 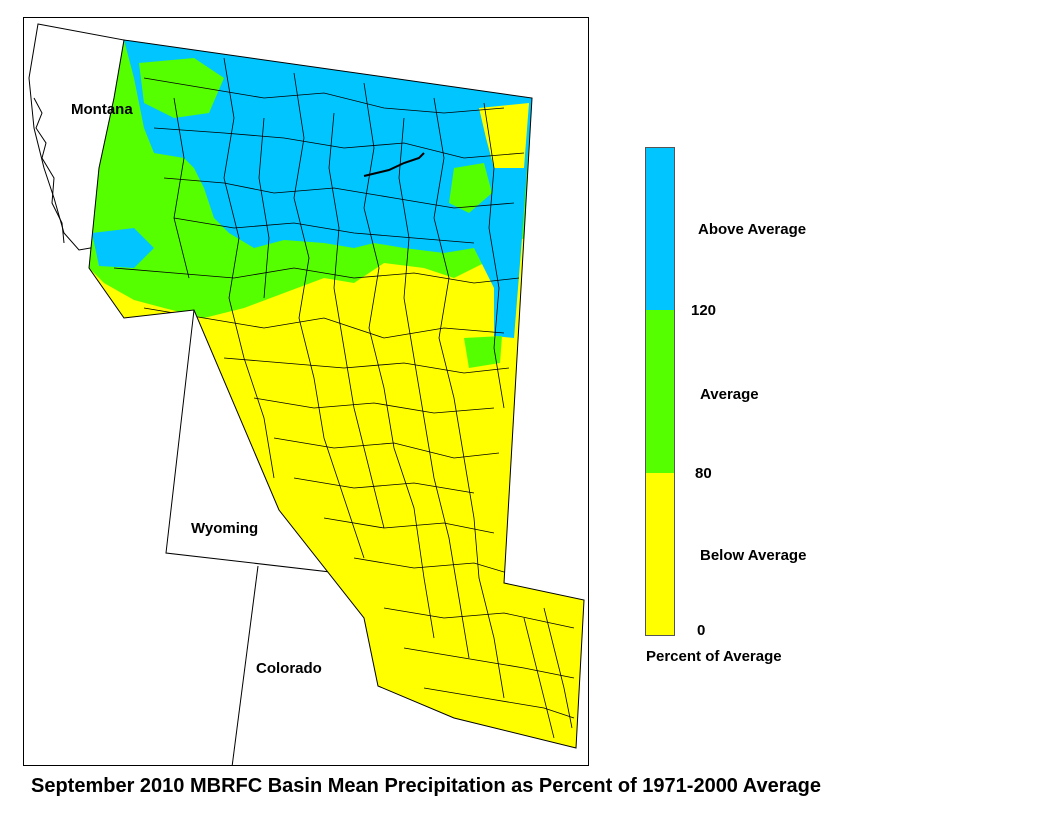 I want to click on legend-tick-0: 0, so click(x=701, y=630).